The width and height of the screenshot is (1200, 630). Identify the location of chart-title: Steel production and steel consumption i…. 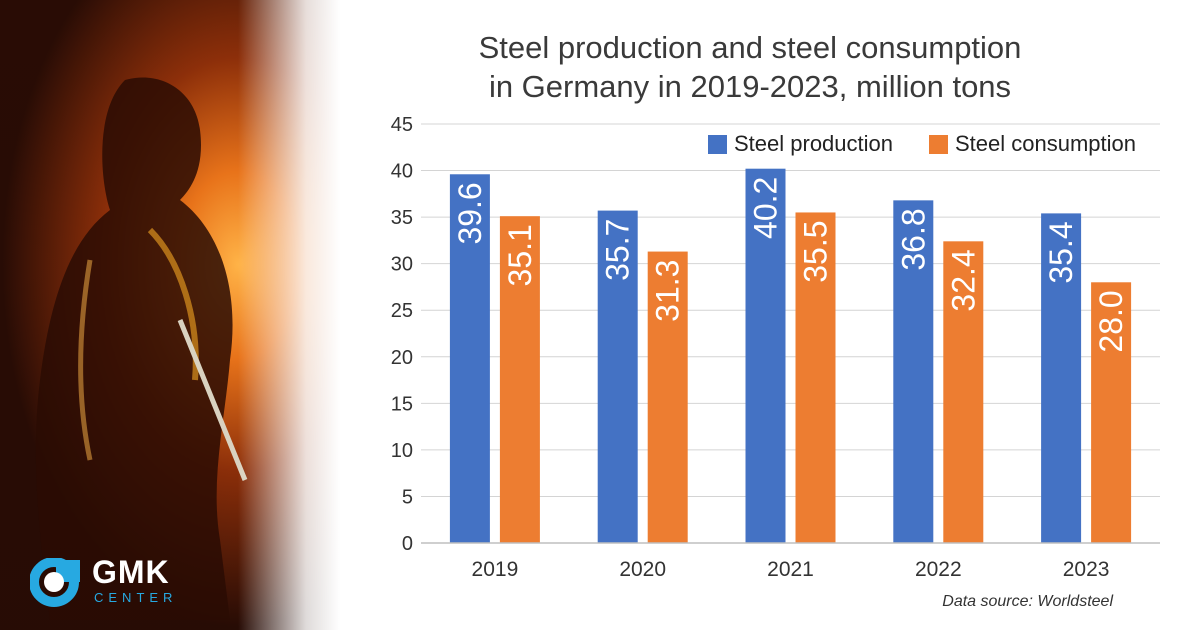
(750, 67).